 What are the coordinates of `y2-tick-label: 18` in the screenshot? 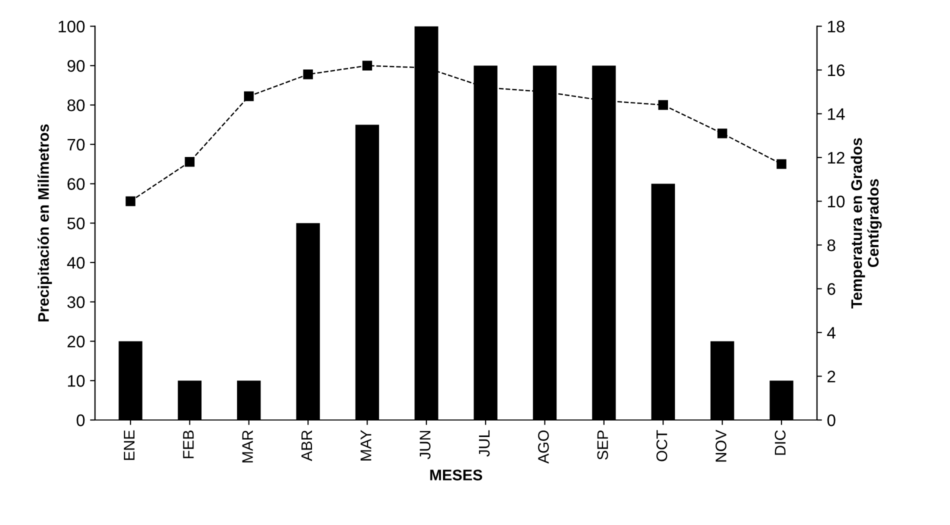 It's located at (836, 26).